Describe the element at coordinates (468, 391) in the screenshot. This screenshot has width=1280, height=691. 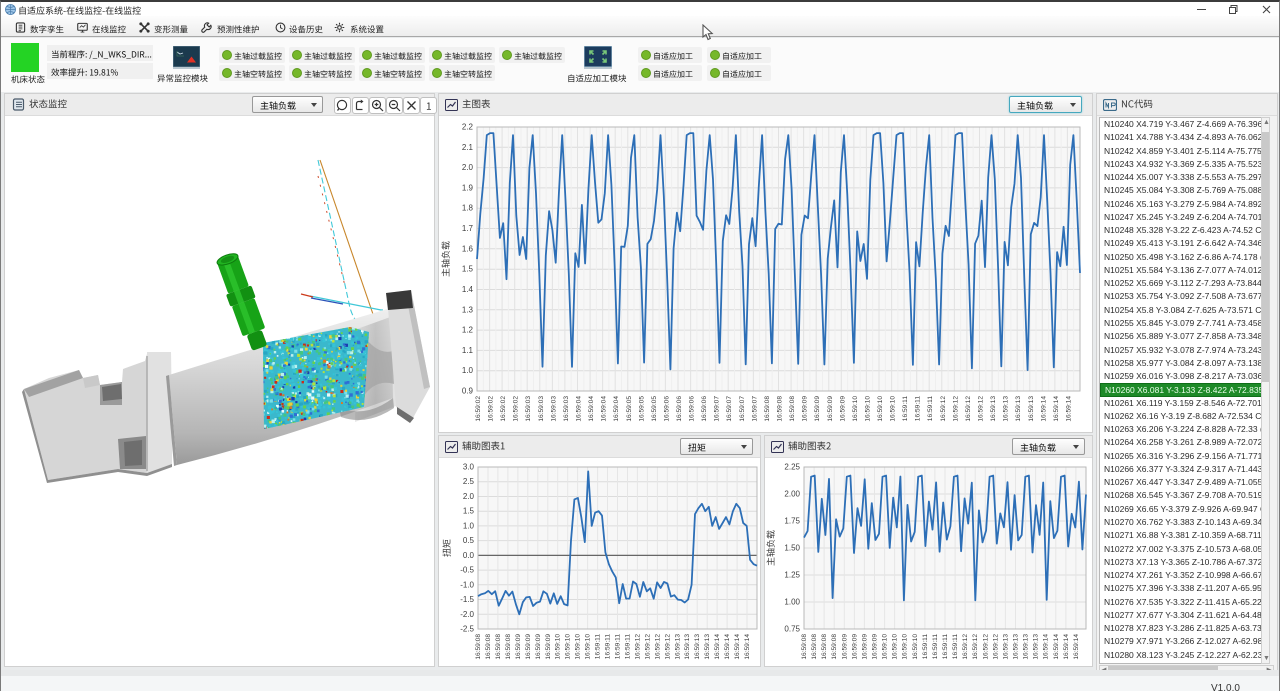
I see `svg-text: 0.9` at that location.